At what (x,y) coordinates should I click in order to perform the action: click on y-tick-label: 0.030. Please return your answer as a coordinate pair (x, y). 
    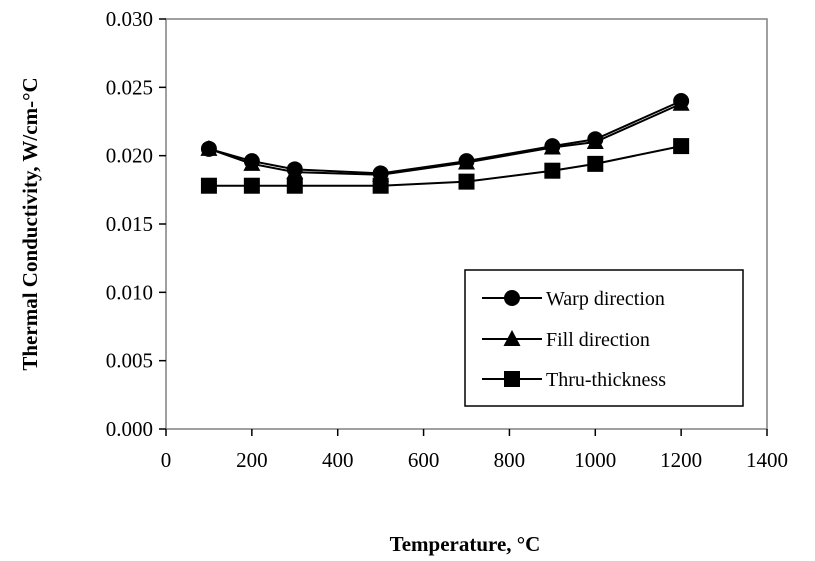
    Looking at the image, I should click on (129, 19).